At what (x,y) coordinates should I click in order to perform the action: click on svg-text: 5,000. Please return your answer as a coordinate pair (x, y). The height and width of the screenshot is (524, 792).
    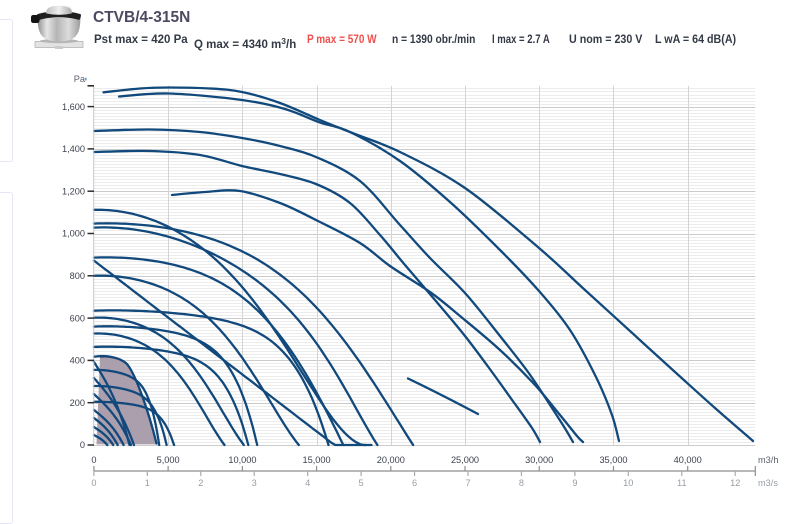
    Looking at the image, I should click on (168, 460).